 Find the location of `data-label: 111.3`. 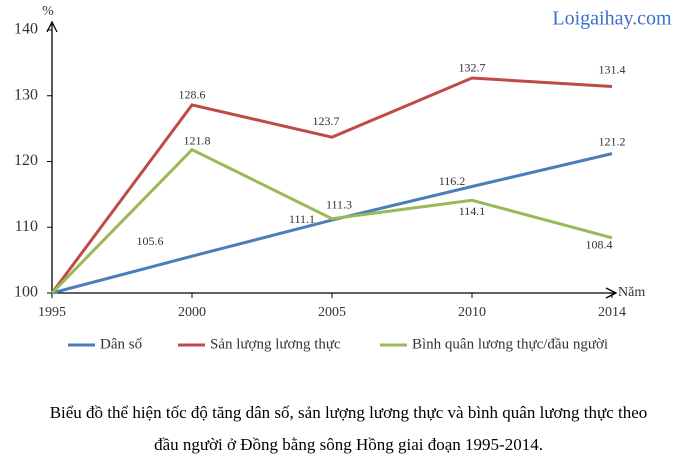

data-label: 111.3 is located at coordinates (339, 204).